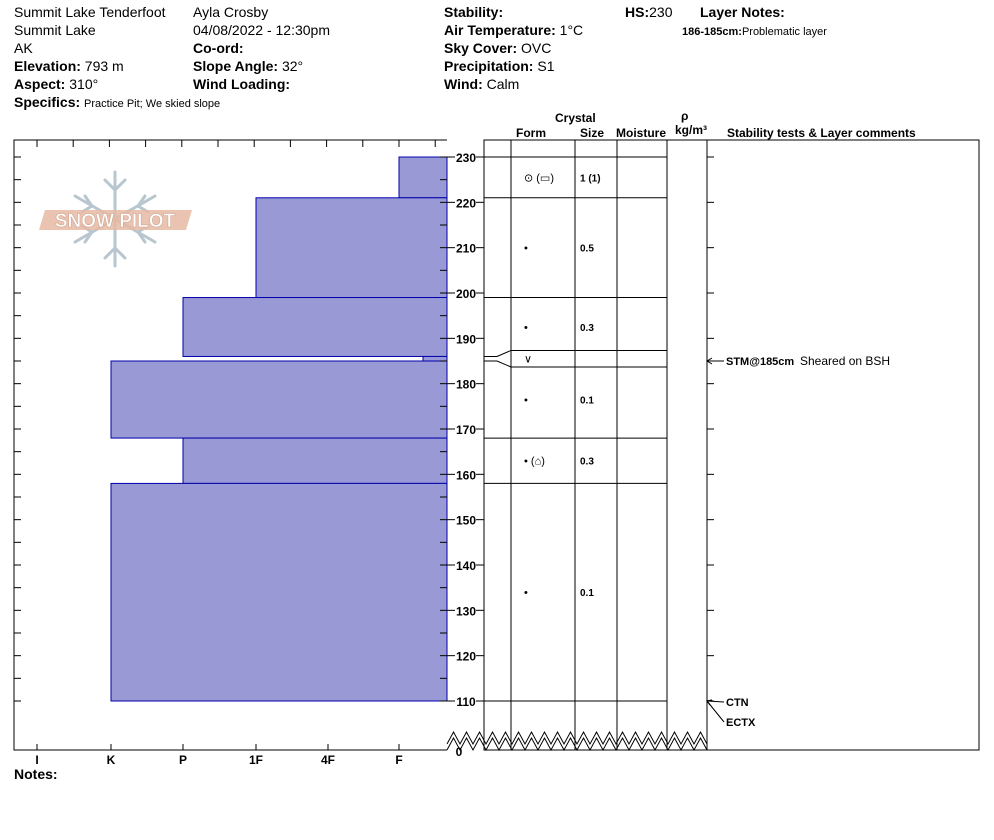  I want to click on layer-notes: Layer Notes:, so click(742, 12).